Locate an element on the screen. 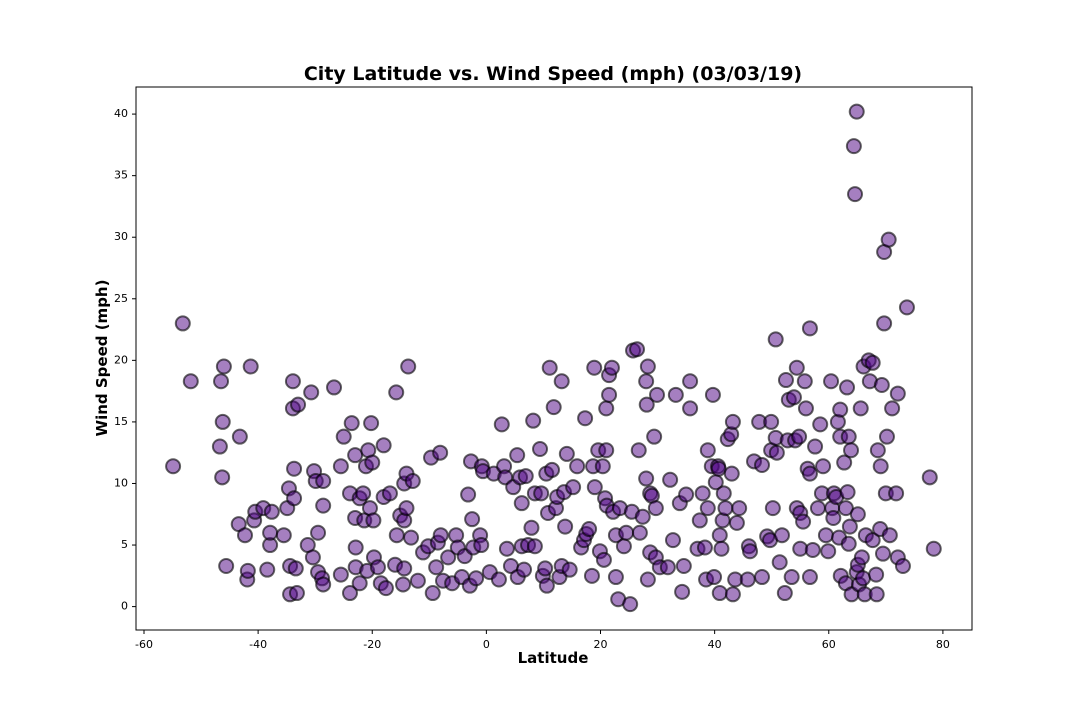  x-tick-label: 20 is located at coordinates (601, 644).